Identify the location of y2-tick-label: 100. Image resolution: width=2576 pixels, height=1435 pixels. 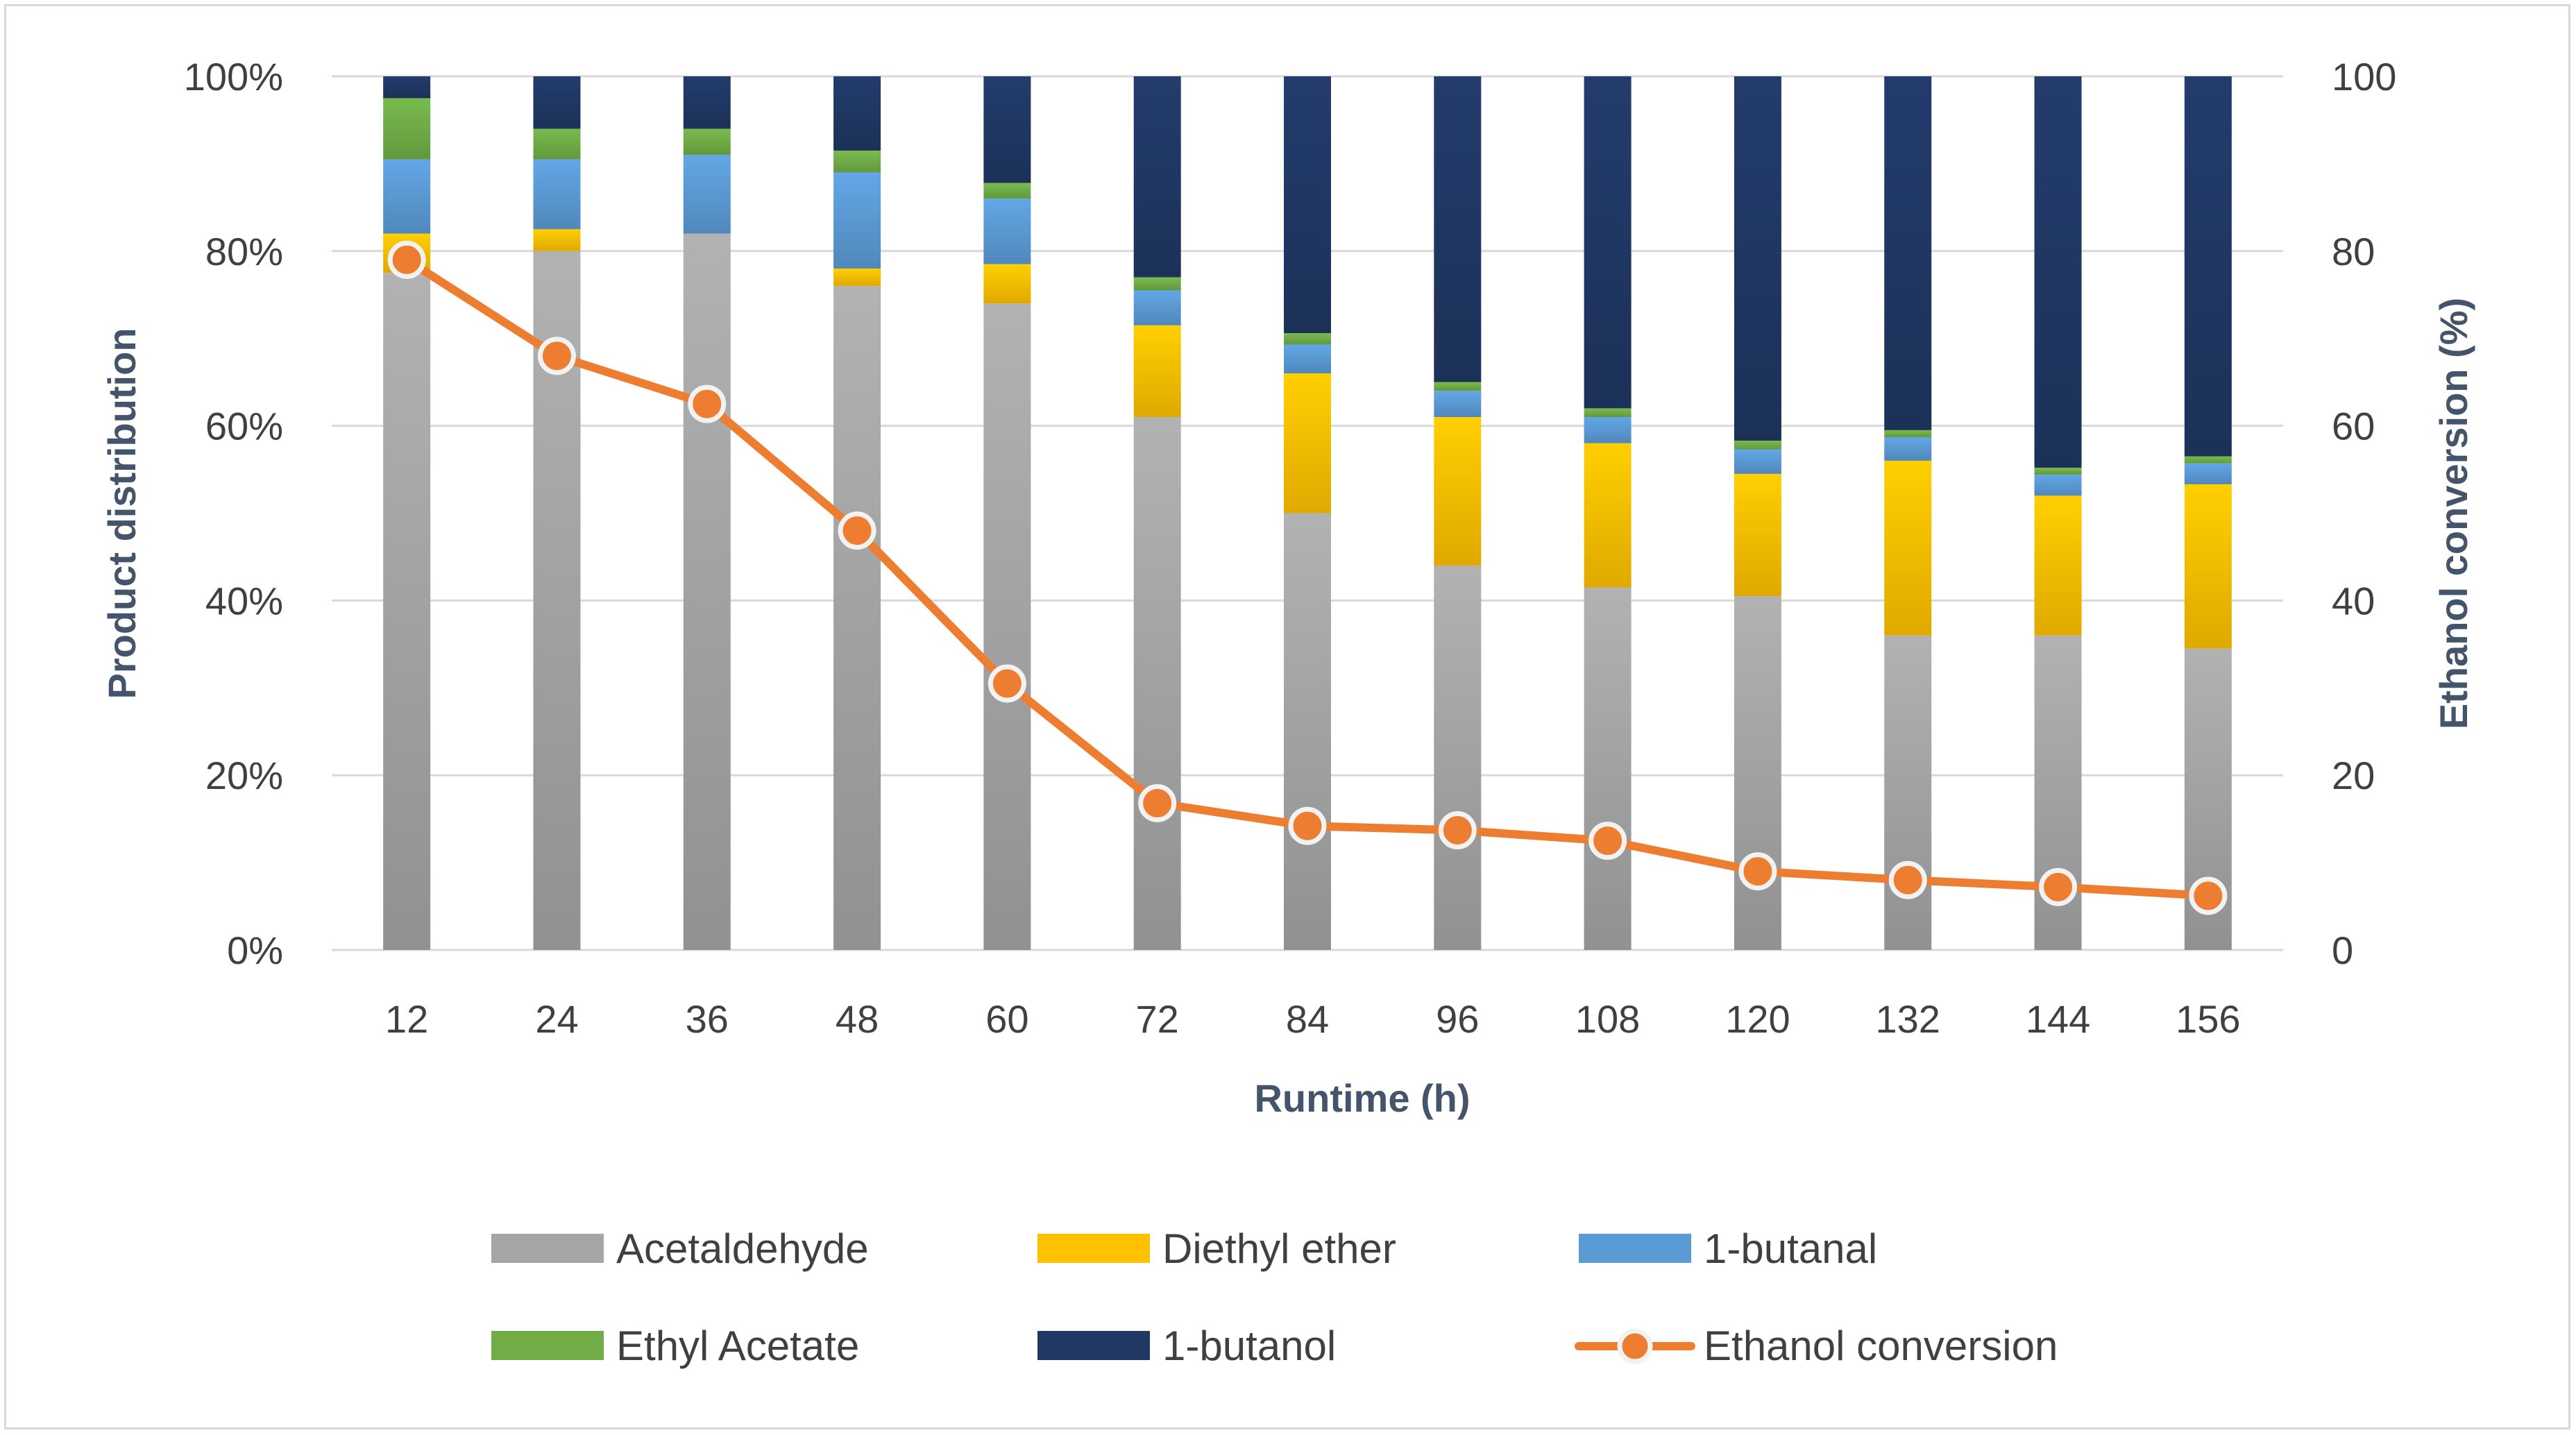
(2364, 77).